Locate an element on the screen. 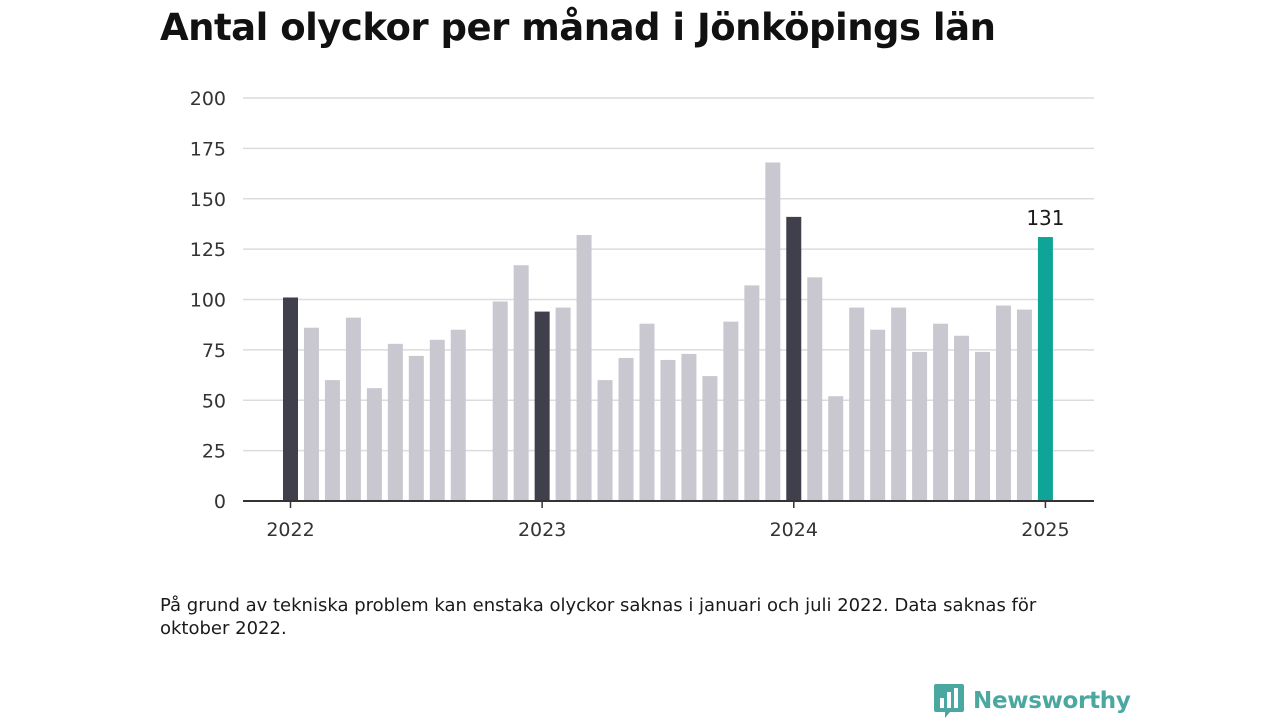  y-tick-label: 50 is located at coordinates (214, 401).